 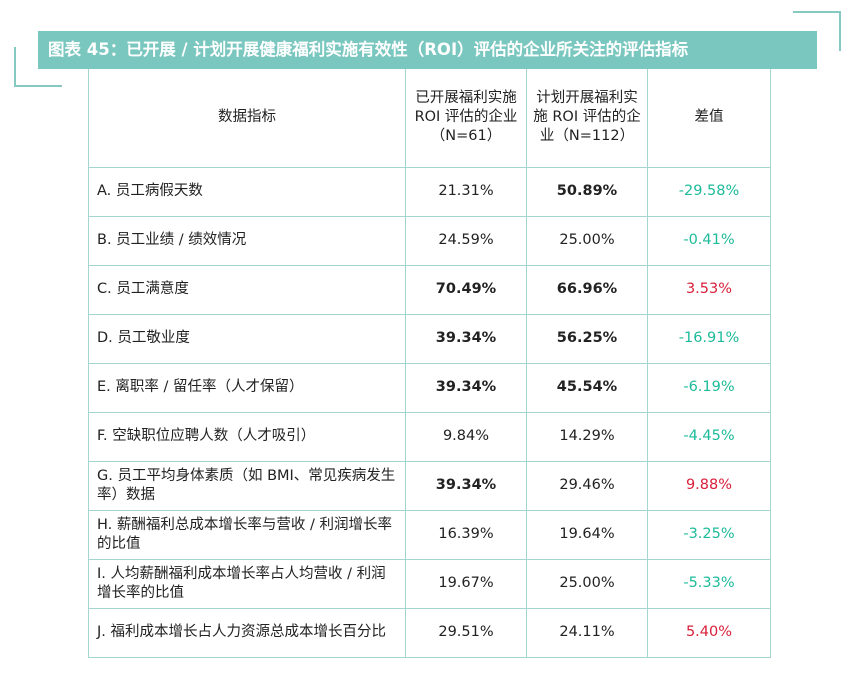 I want to click on planned-value-cell: 24.11%, so click(x=587, y=632).